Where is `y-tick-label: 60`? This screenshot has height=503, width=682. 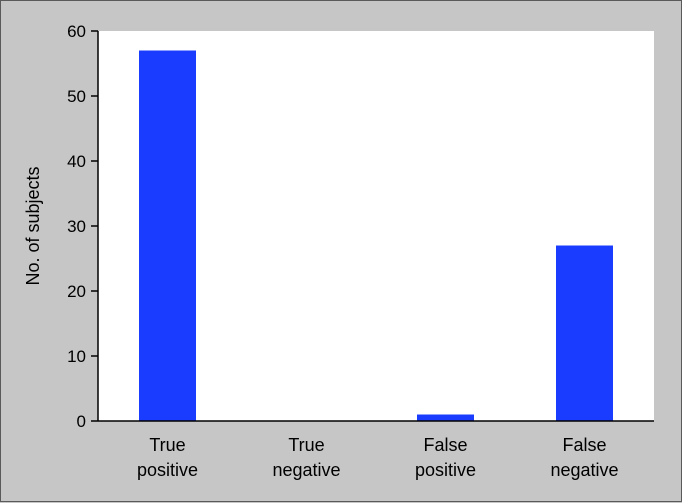 y-tick-label: 60 is located at coordinates (76, 31).